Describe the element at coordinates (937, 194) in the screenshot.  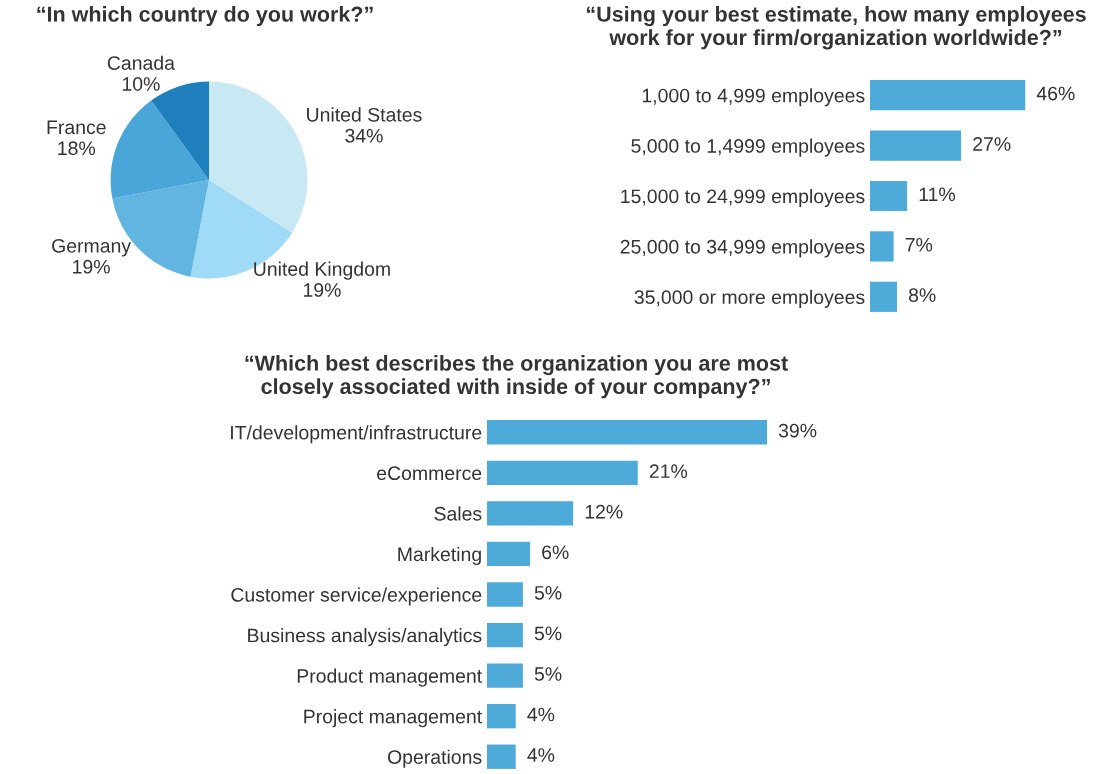
I see `data-label: 11%` at that location.